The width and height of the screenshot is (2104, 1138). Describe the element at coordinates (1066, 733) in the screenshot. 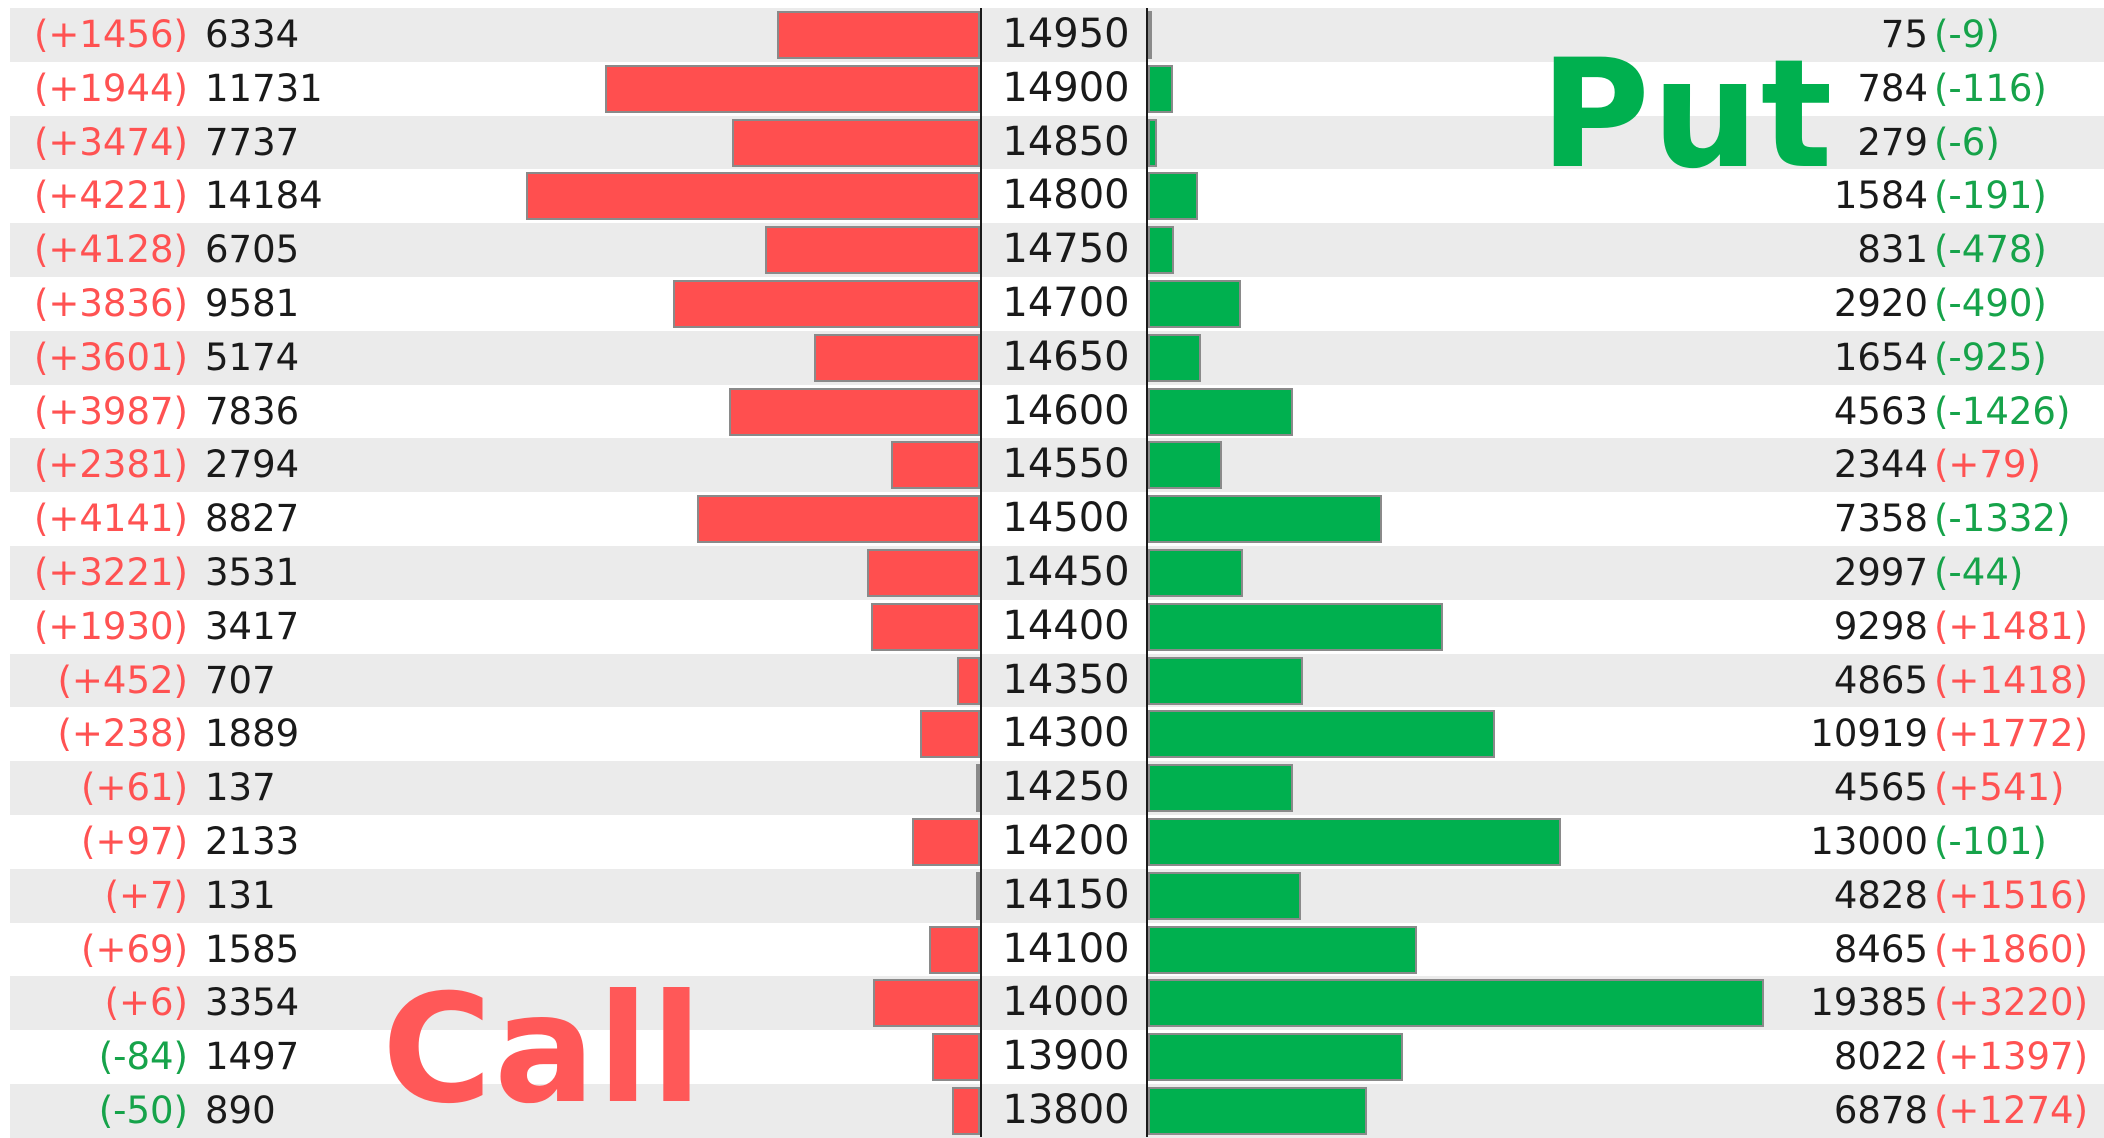

I see `strike-label: 14300` at that location.